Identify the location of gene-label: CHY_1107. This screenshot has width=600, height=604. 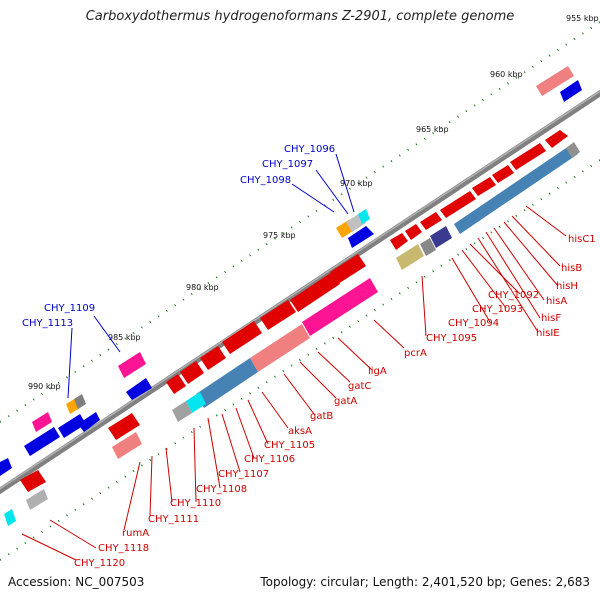
(243, 474).